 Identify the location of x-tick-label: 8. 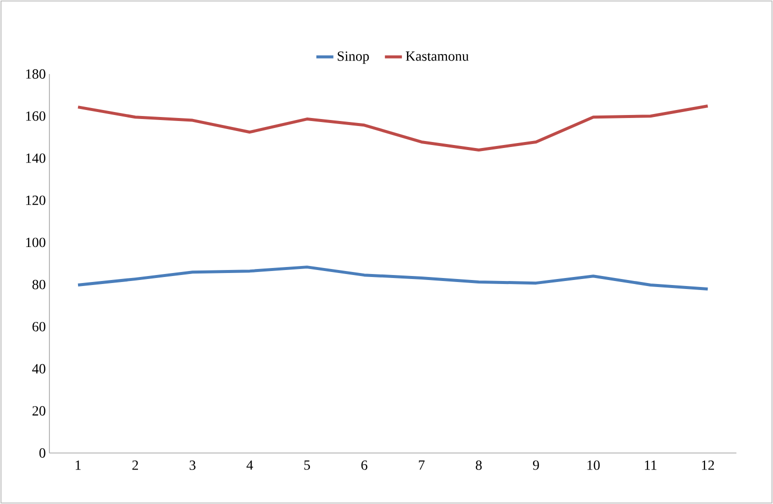
(479, 465).